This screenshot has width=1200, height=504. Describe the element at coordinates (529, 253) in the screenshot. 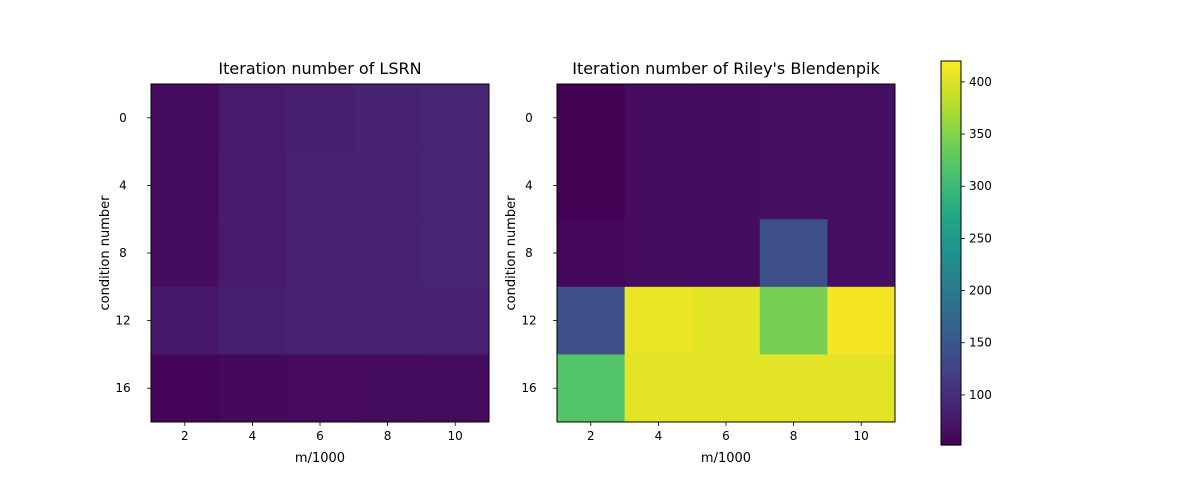

I see `y-tick-label: 8` at that location.